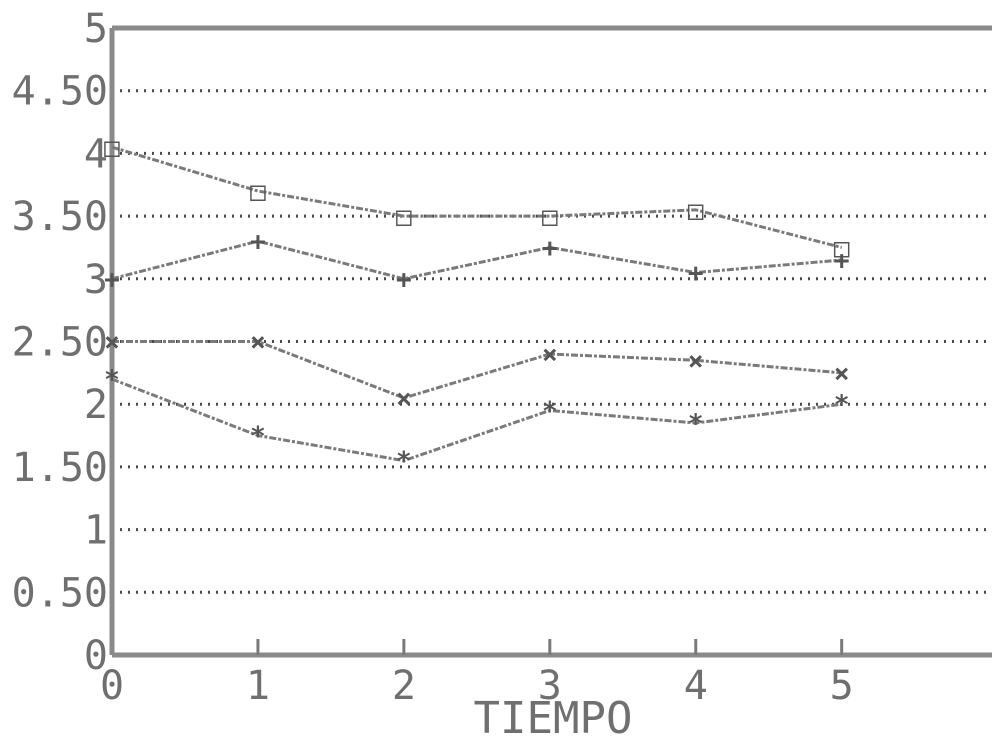 This screenshot has height=739, width=992. I want to click on x-tick-label: 3, so click(550, 686).